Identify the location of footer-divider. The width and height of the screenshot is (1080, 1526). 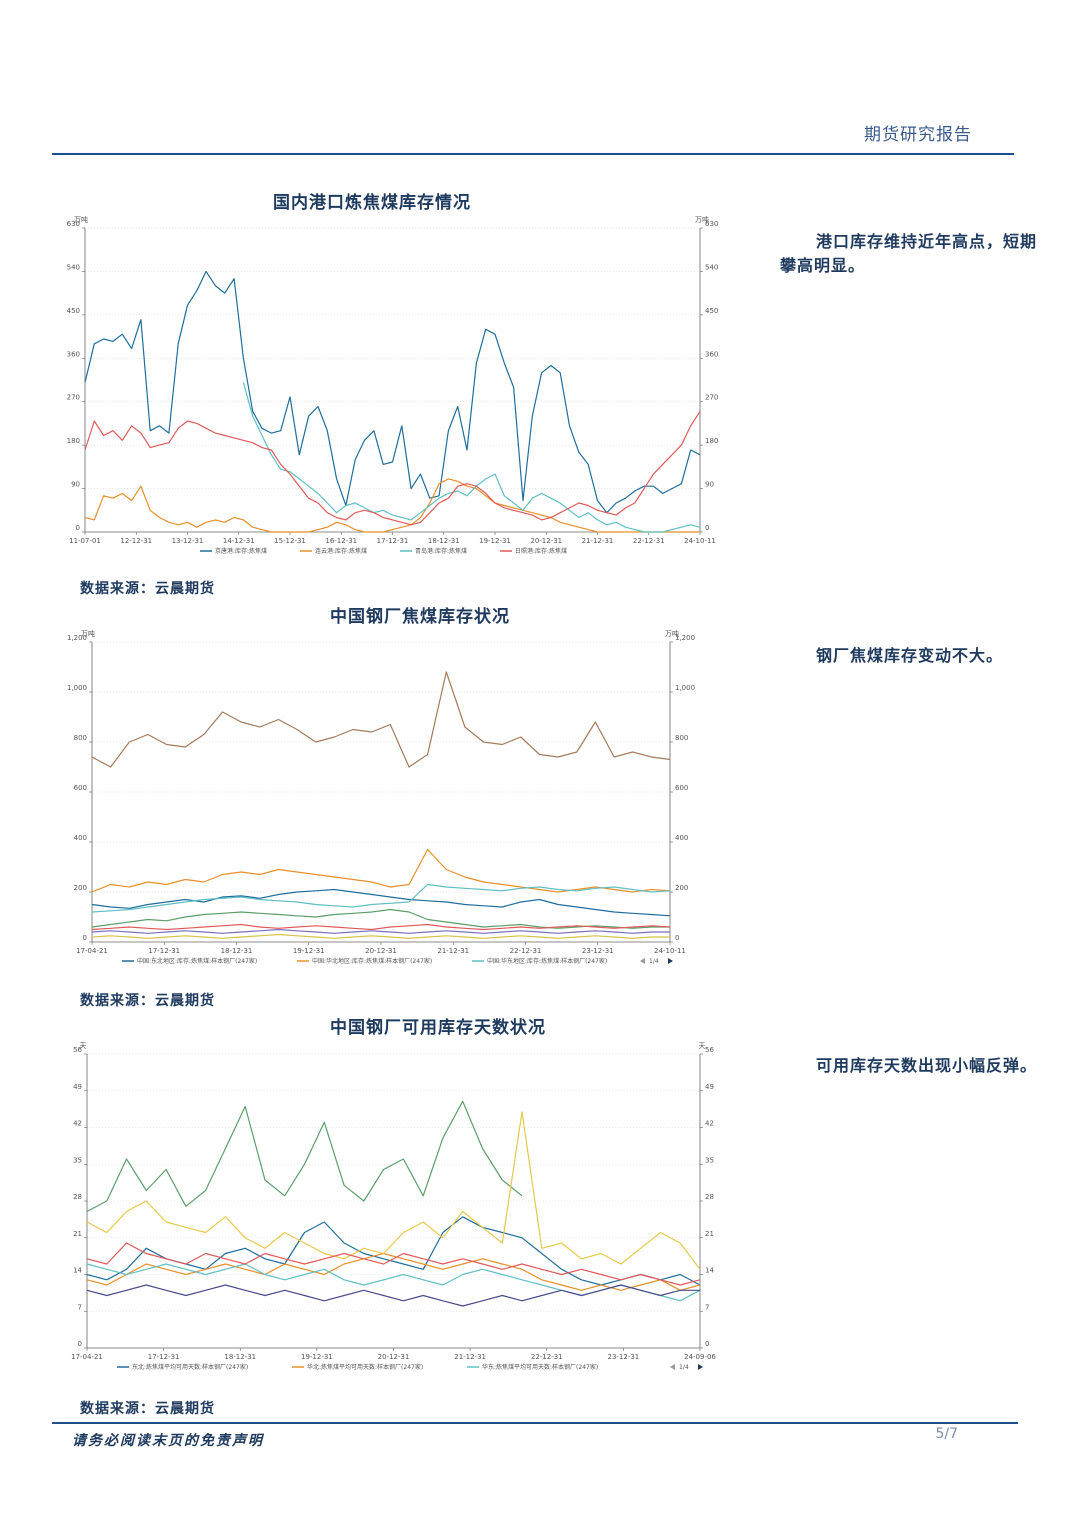
(535, 1423).